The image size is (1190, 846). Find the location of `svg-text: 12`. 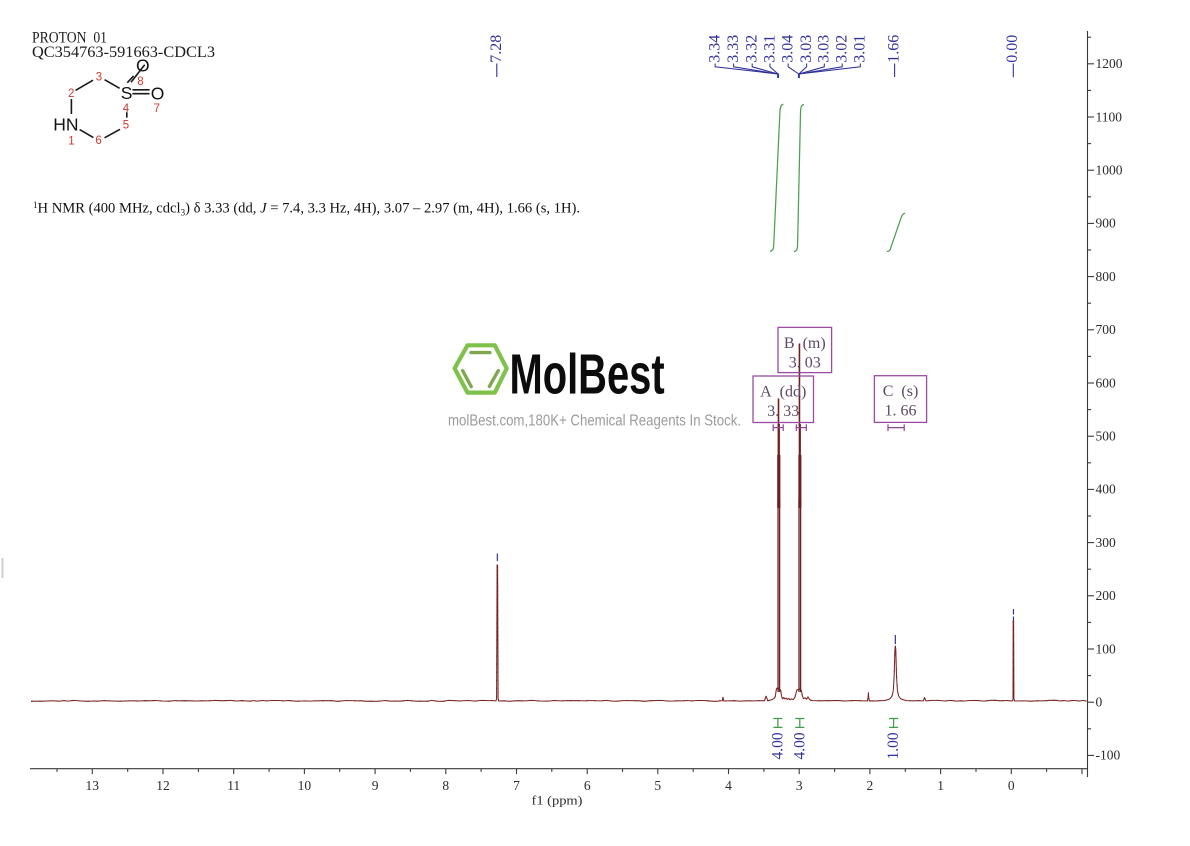

svg-text: 12 is located at coordinates (163, 785).